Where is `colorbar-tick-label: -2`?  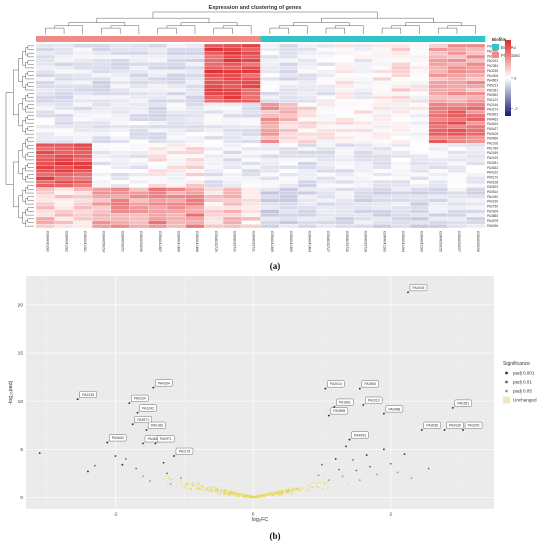 colorbar-tick-label: -2 is located at coordinates (516, 108).